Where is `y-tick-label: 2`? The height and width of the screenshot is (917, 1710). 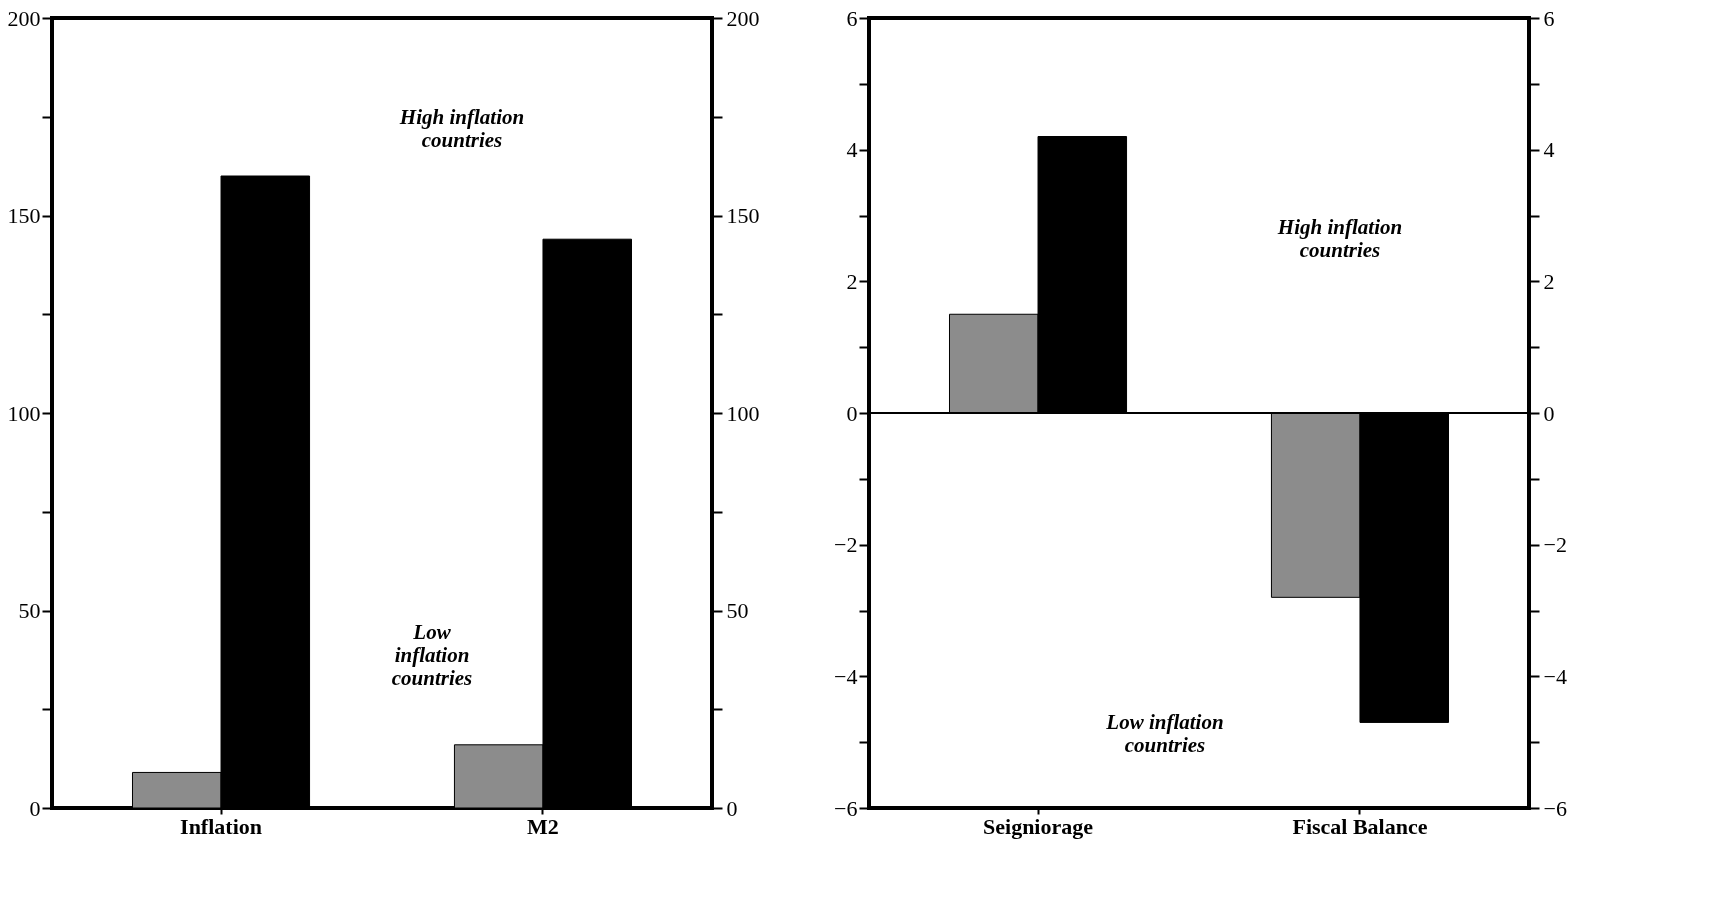
y-tick-label: 2 is located at coordinates (852, 281).